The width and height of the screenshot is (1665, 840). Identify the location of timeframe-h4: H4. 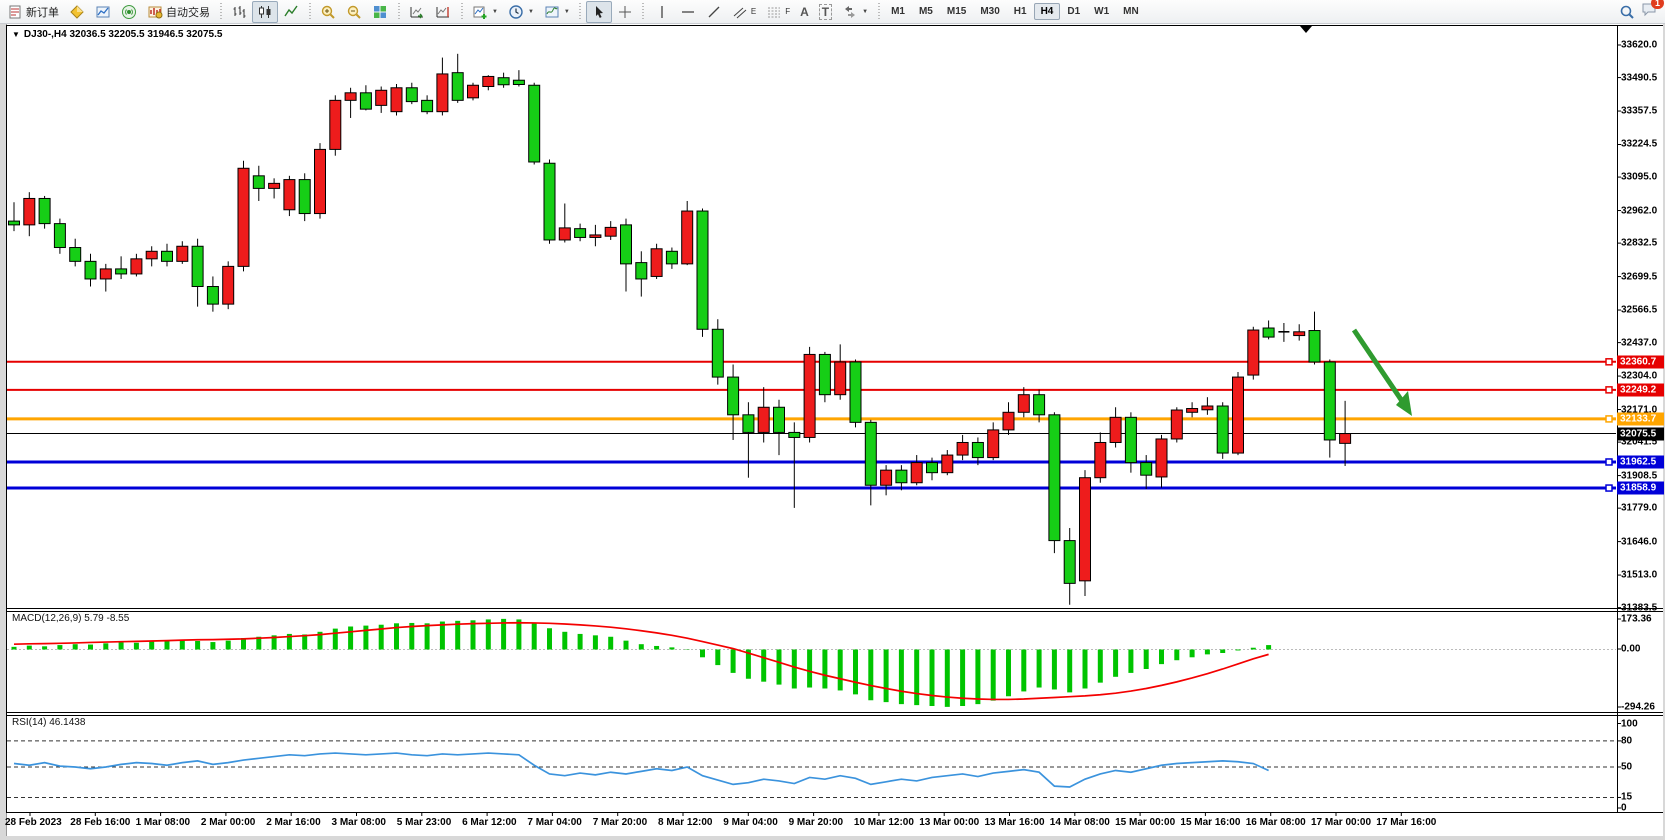
(1047, 11).